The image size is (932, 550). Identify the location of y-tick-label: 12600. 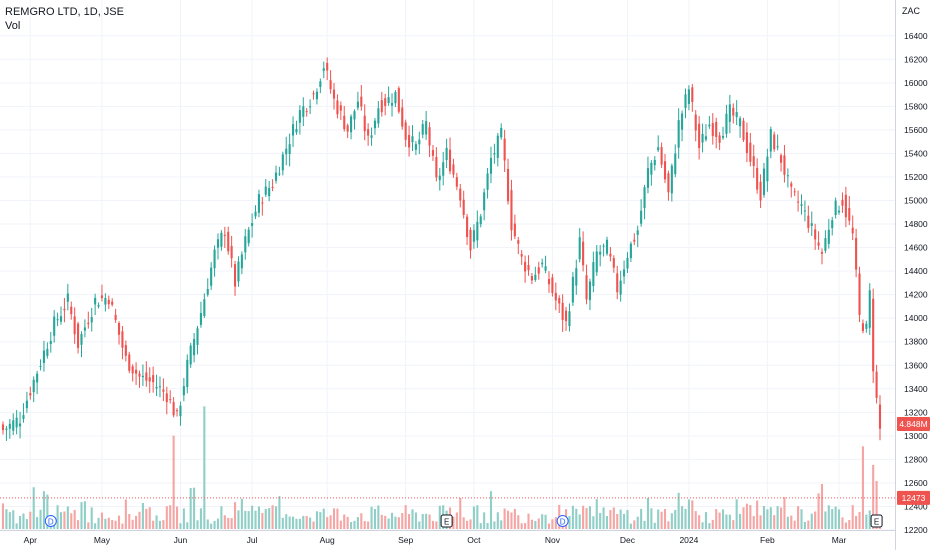
(916, 483).